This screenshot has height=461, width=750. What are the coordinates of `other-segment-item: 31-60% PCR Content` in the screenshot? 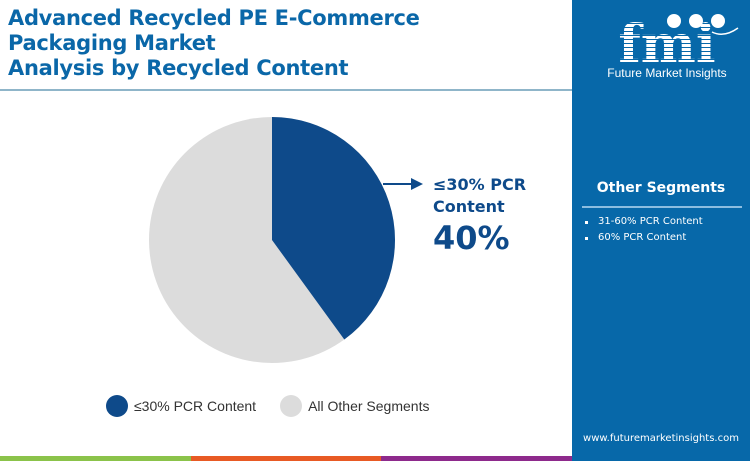 It's located at (643, 222).